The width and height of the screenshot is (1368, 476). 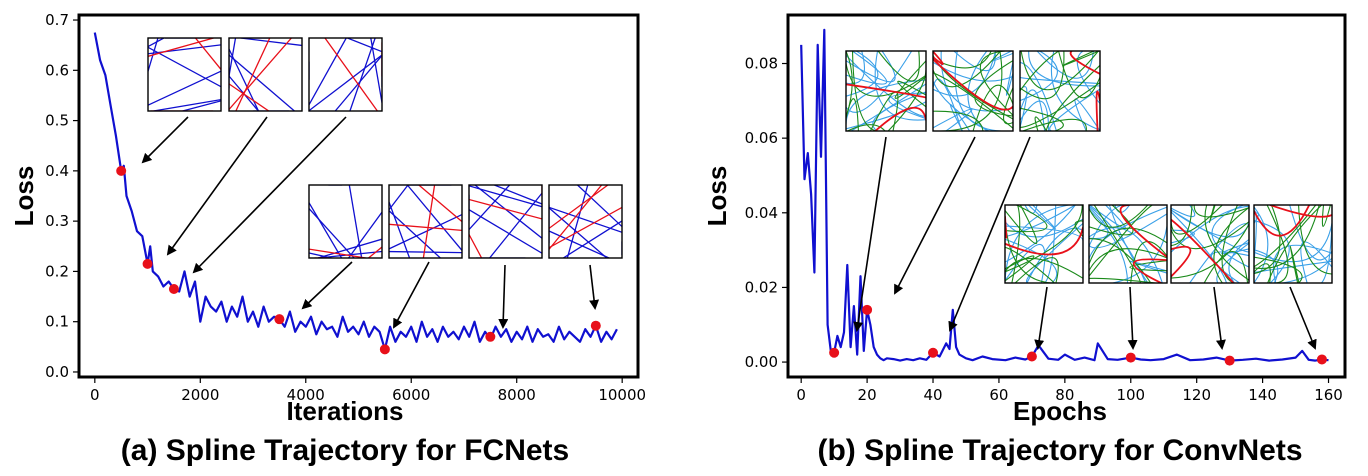 What do you see at coordinates (200, 395) in the screenshot?
I see `x-tick-label: 2000` at bounding box center [200, 395].